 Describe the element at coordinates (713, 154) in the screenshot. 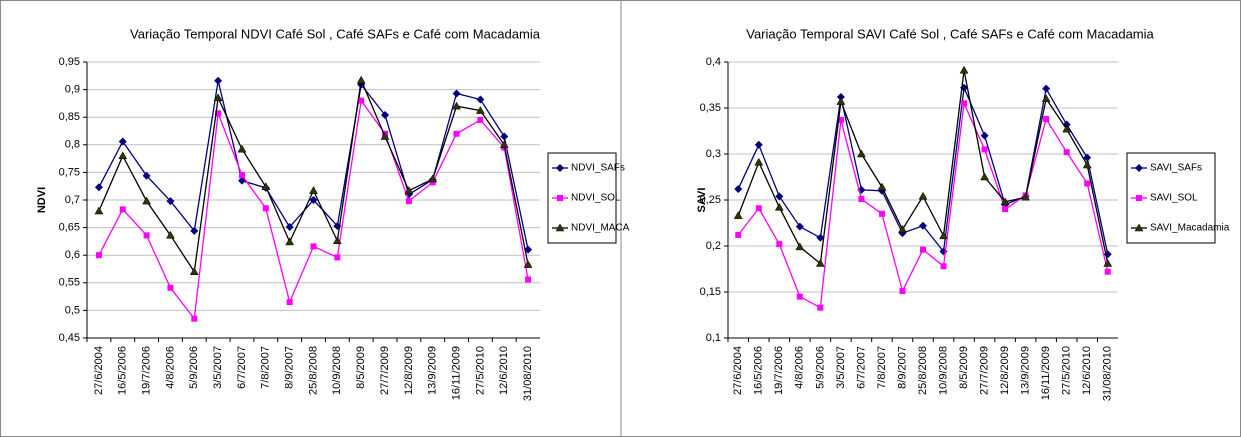

I see `y-tick-label: 0,3` at that location.